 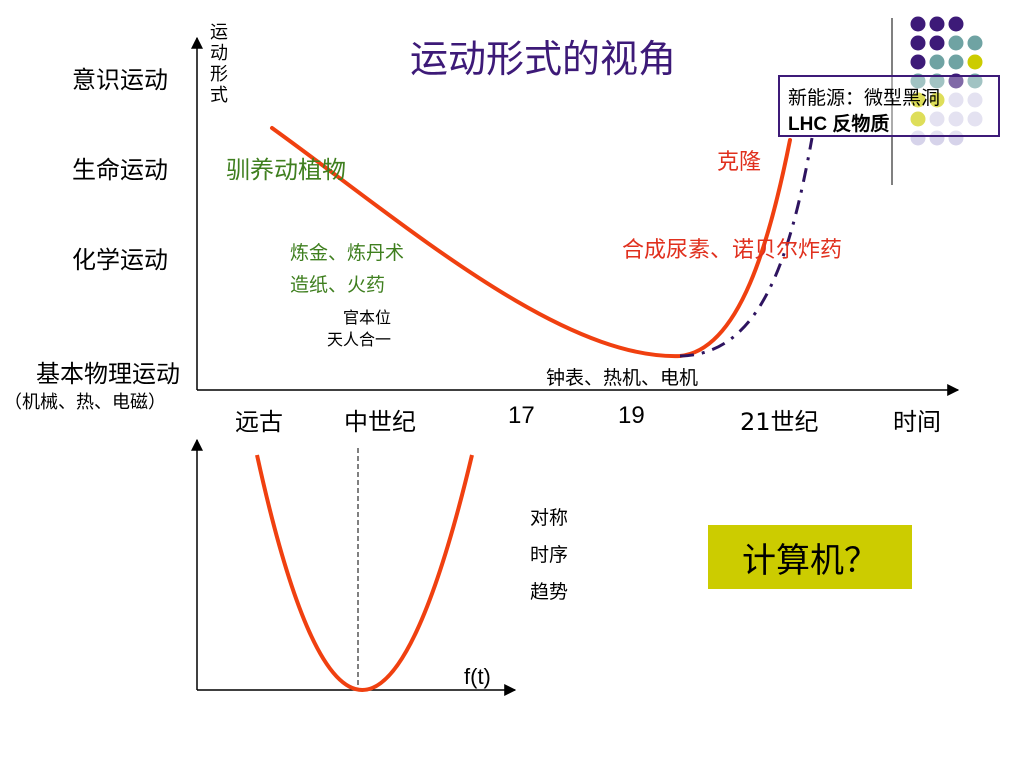 I want to click on x-label-17: 17, so click(x=521, y=415).